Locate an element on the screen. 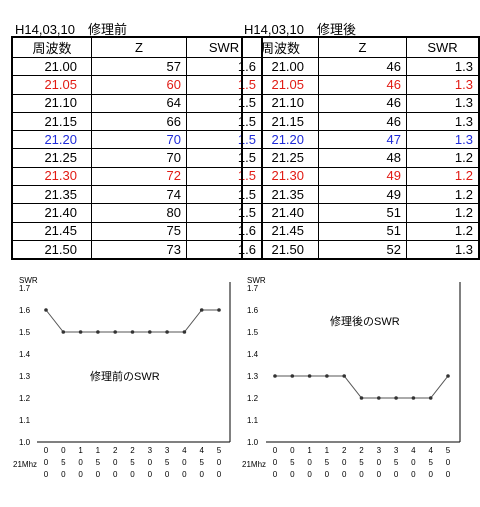 The width and height of the screenshot is (480, 507). table-row: 21.45 51 1.2 is located at coordinates (360, 231).